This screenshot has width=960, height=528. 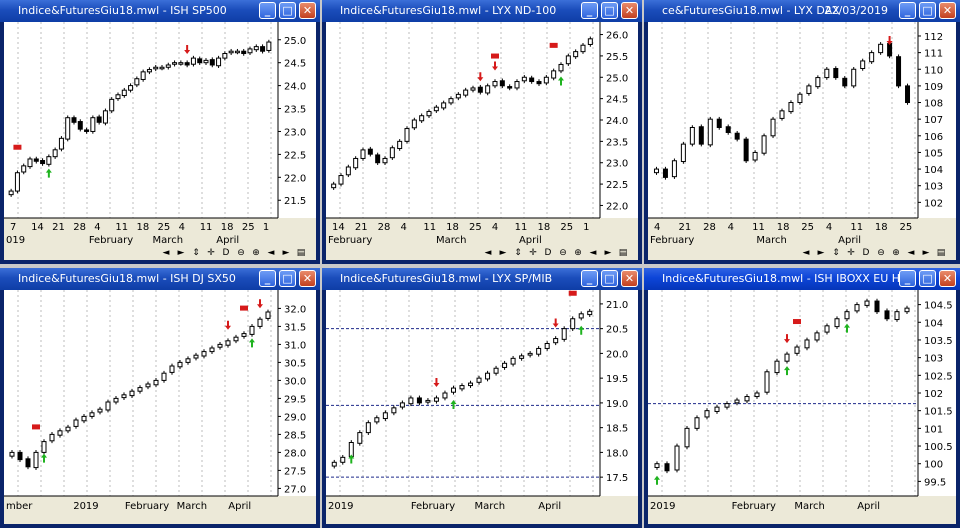 What do you see at coordinates (856, 10) in the screenshot?
I see `window-date: 22/03/2019` at bounding box center [856, 10].